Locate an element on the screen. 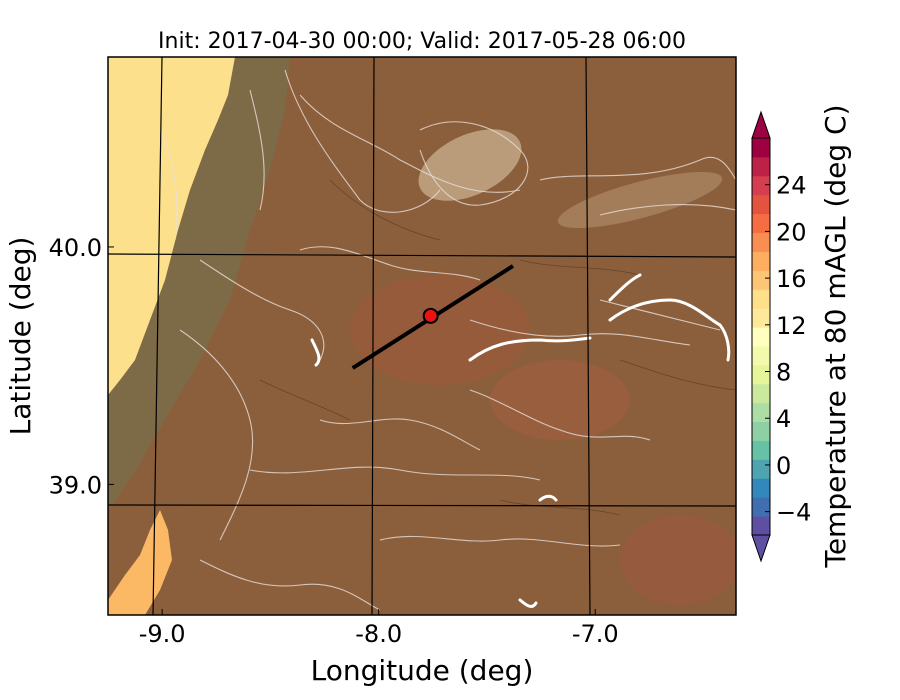 The width and height of the screenshot is (900, 700). colorbar: −4 0 4 8 12 16 20 24 is located at coordinates (781, 336).